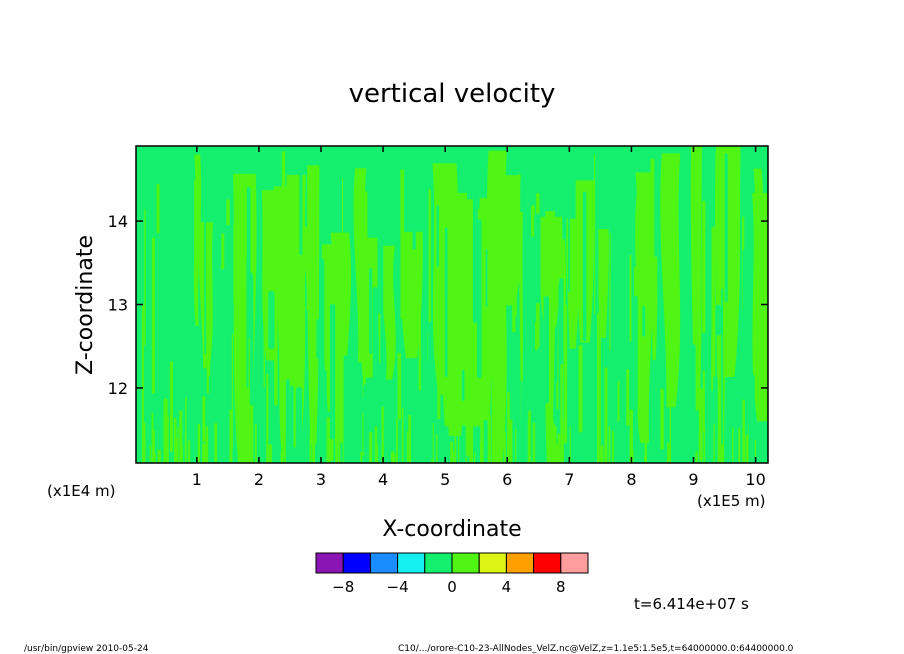 This screenshot has width=904, height=654. What do you see at coordinates (691, 604) in the screenshot?
I see `time-label: t=6.414e+07 s` at bounding box center [691, 604].